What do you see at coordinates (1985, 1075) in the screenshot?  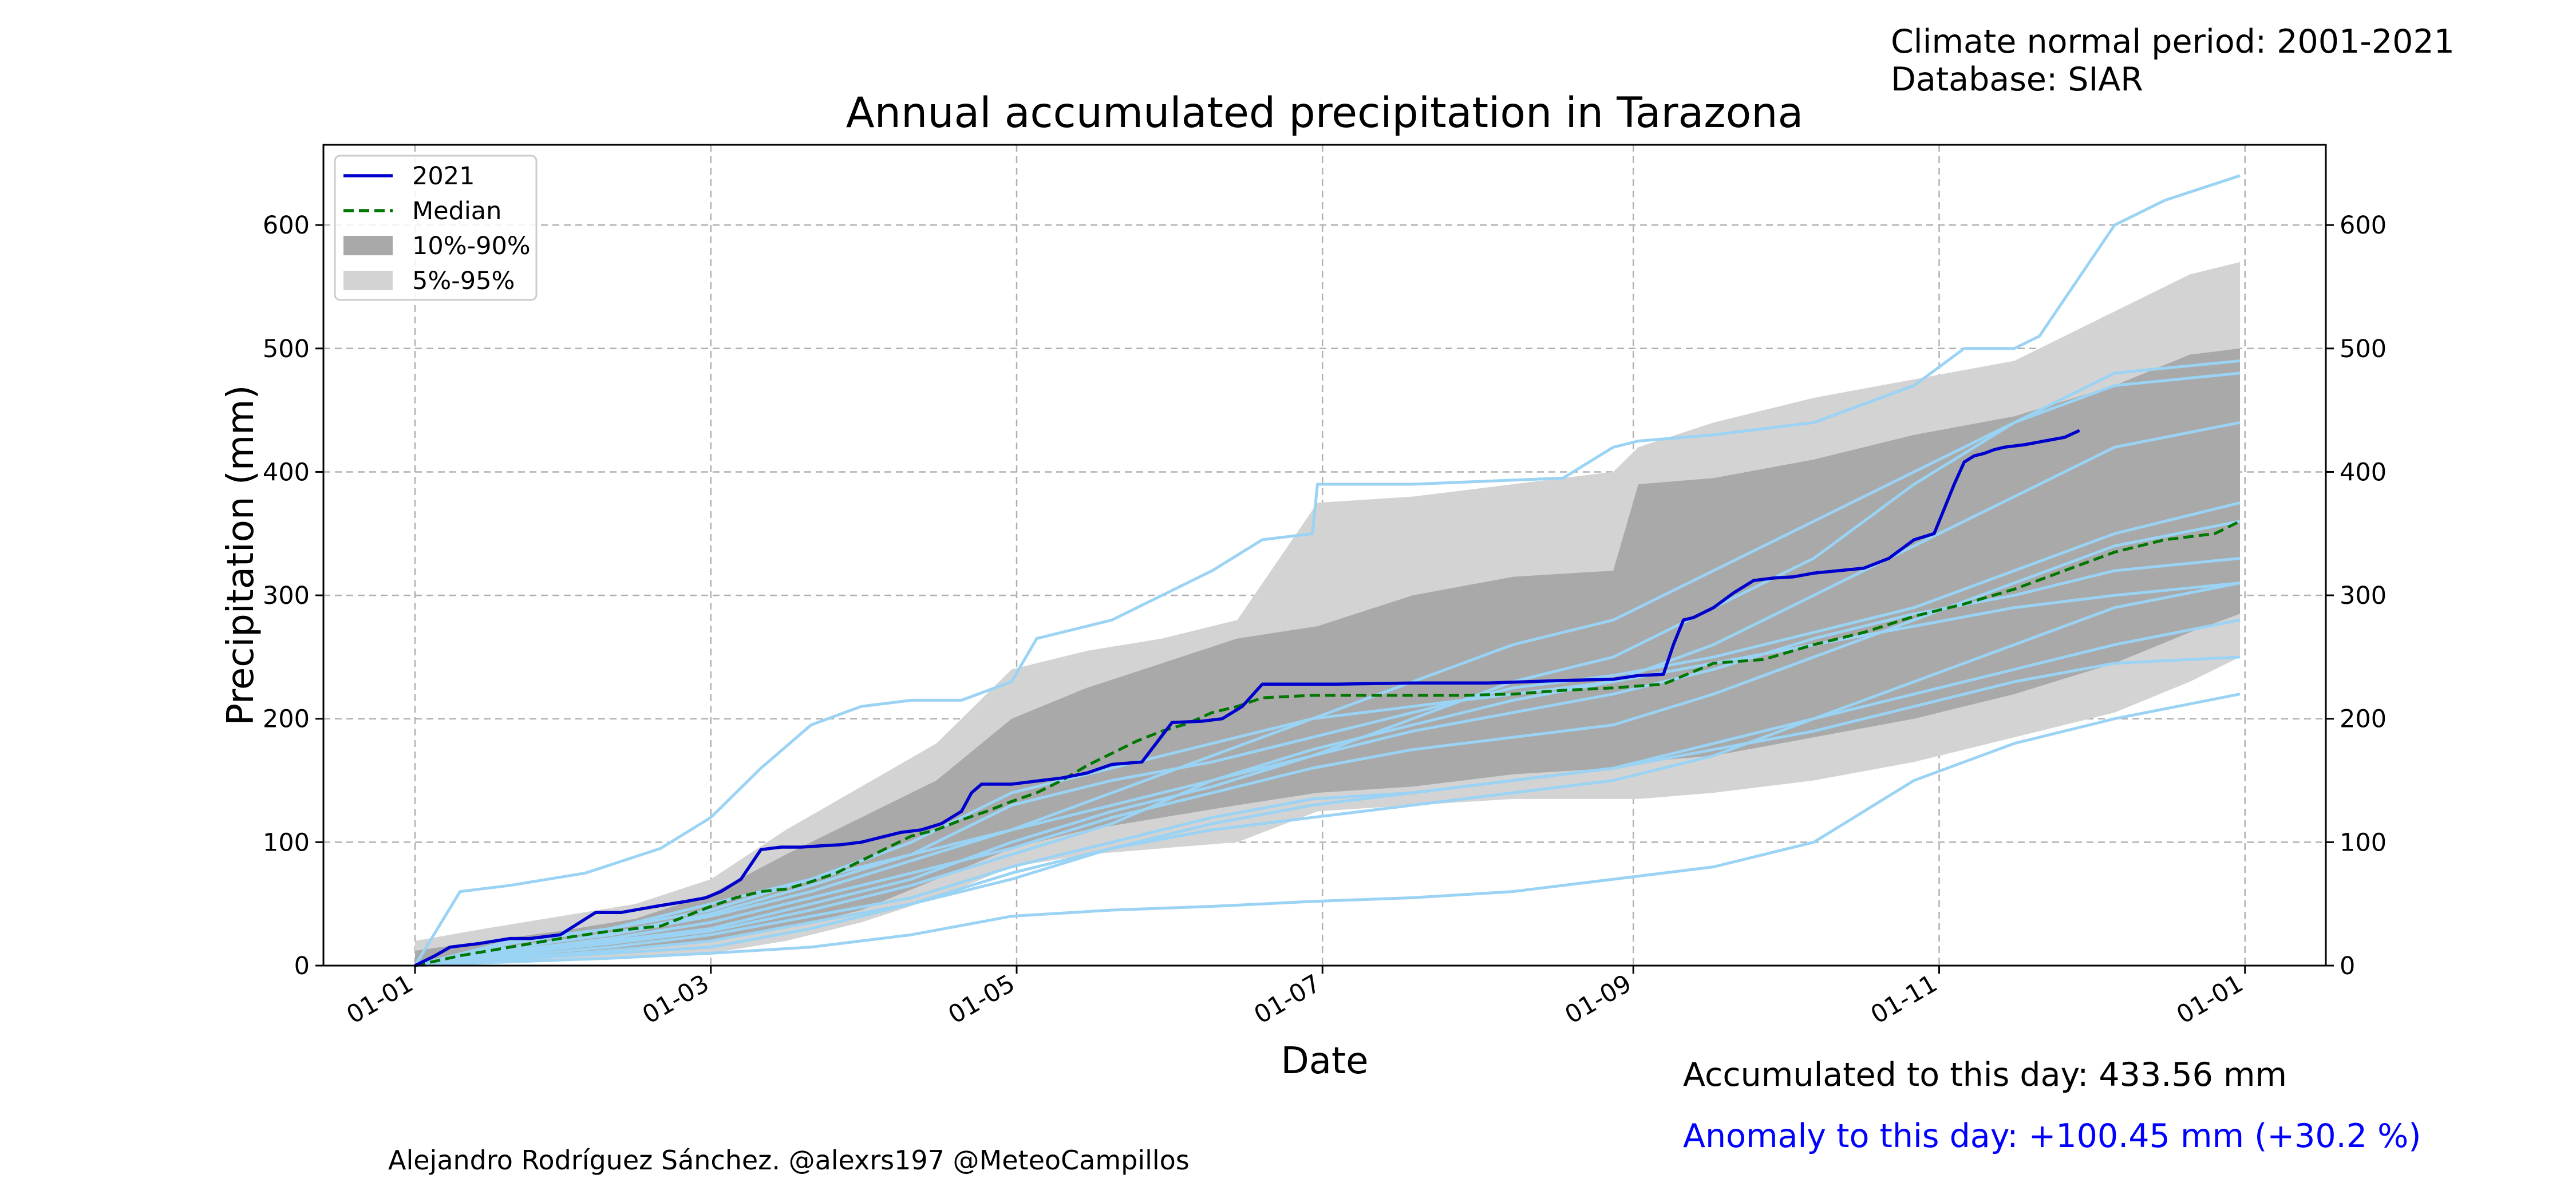 I see `accumulated-label: Accumulated to this day: 433.56 mm` at bounding box center [1985, 1075].